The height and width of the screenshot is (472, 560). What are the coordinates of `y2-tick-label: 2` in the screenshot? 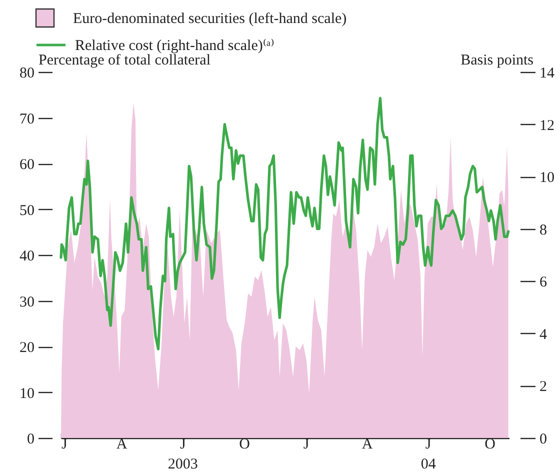 It's located at (543, 387).